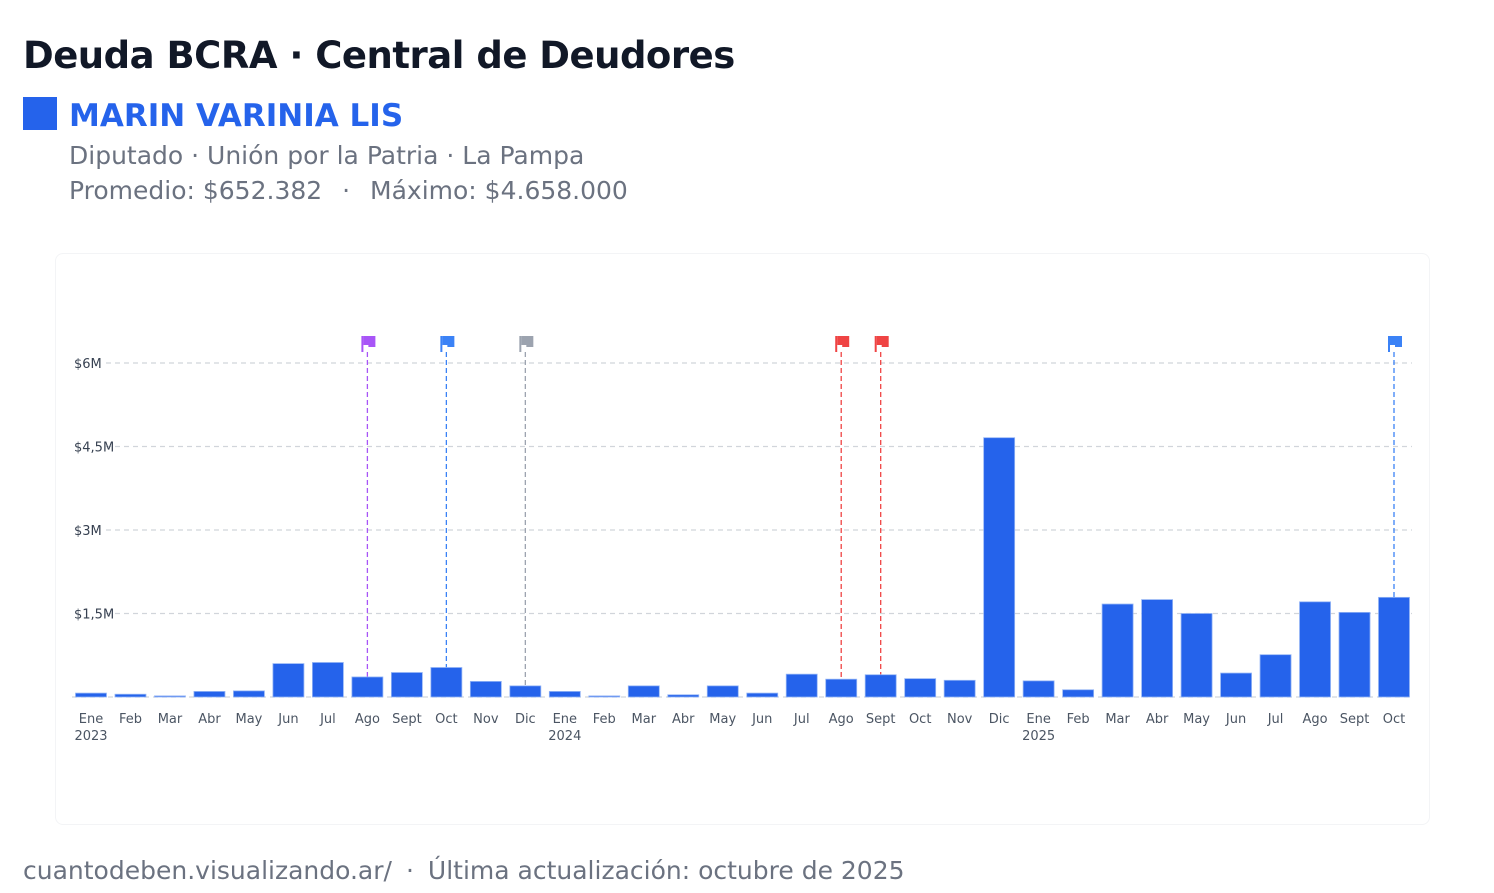 This screenshot has height=893, width=1494. Describe the element at coordinates (666, 870) in the screenshot. I see `last-updated: Última actualización: octubre de 2025` at that location.